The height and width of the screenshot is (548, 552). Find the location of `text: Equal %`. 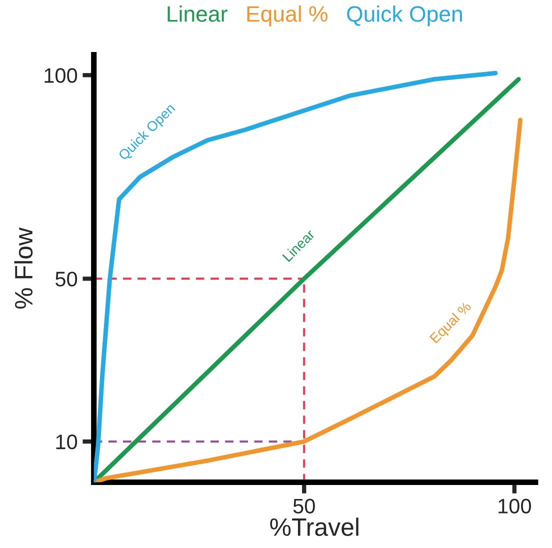

text: Equal % is located at coordinates (287, 16).